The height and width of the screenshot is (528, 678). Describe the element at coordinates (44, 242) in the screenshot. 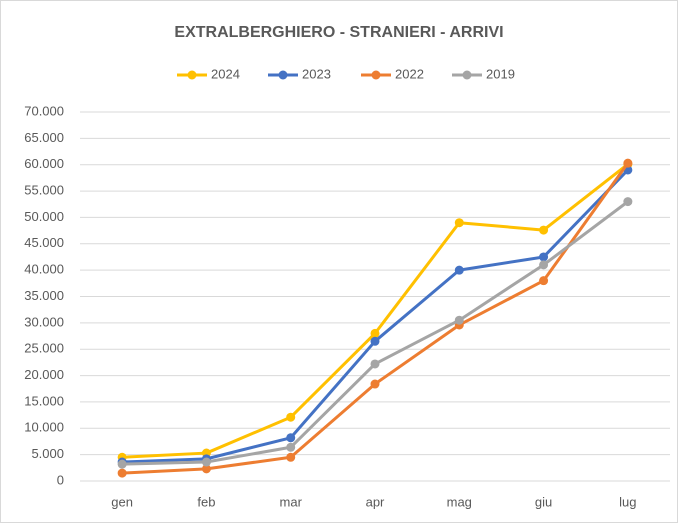

I see `y-tick-label: 45.000` at that location.